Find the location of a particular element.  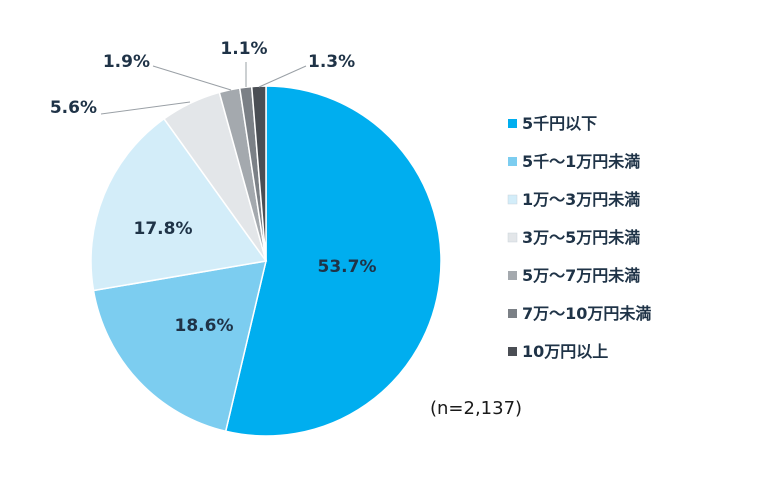

legend-label-4: 3万～5万円未満 is located at coordinates (581, 237).